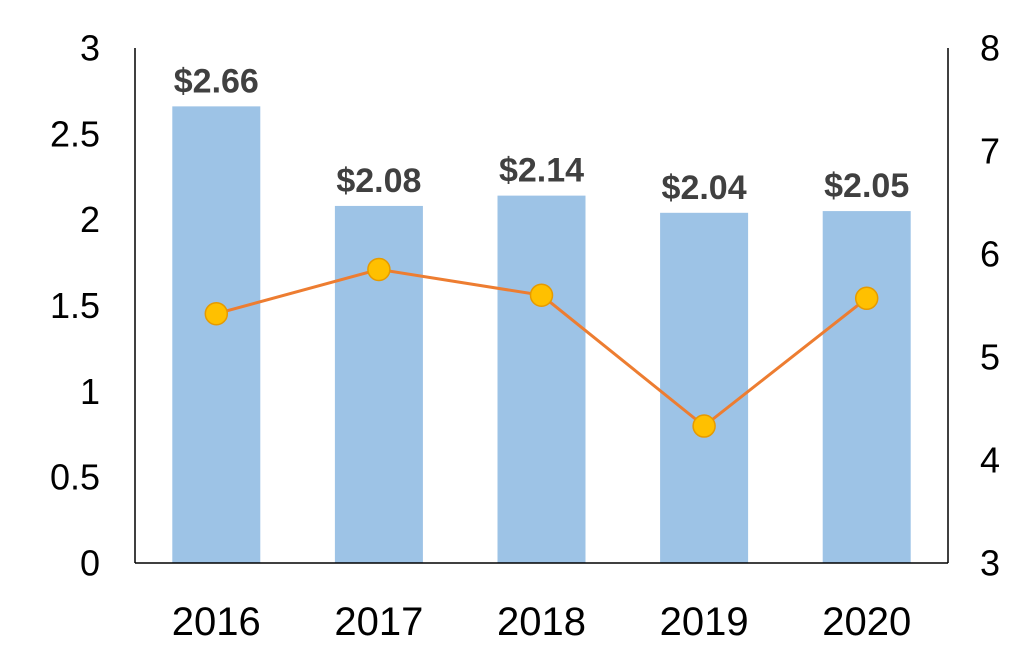  What do you see at coordinates (90, 48) in the screenshot?
I see `left-axis-tick-label: 3` at bounding box center [90, 48].